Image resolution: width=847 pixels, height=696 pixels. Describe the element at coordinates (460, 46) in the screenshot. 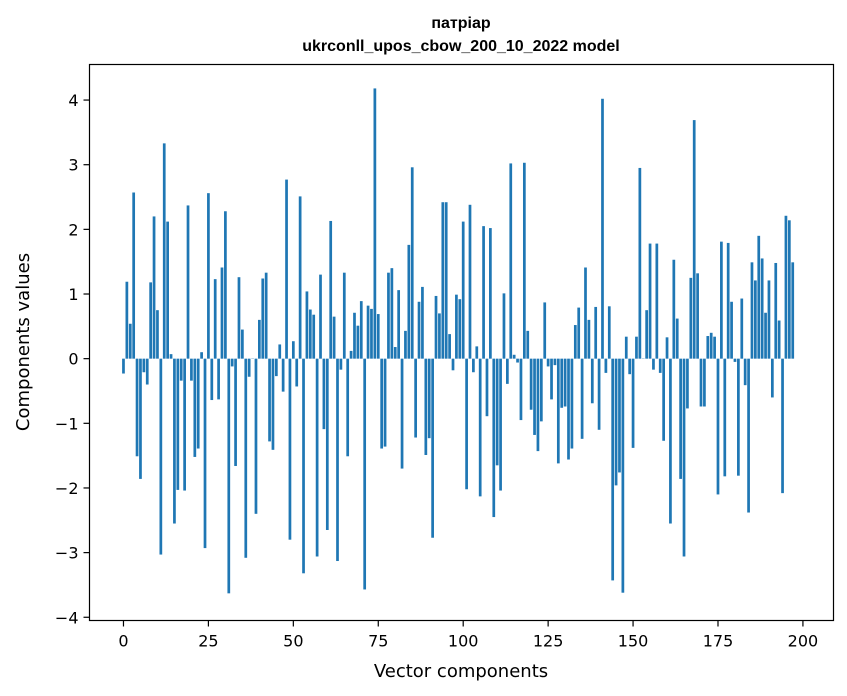

I see `chart-title-line-2: ukrconll_upos_cbow_200_10_2022 model` at that location.